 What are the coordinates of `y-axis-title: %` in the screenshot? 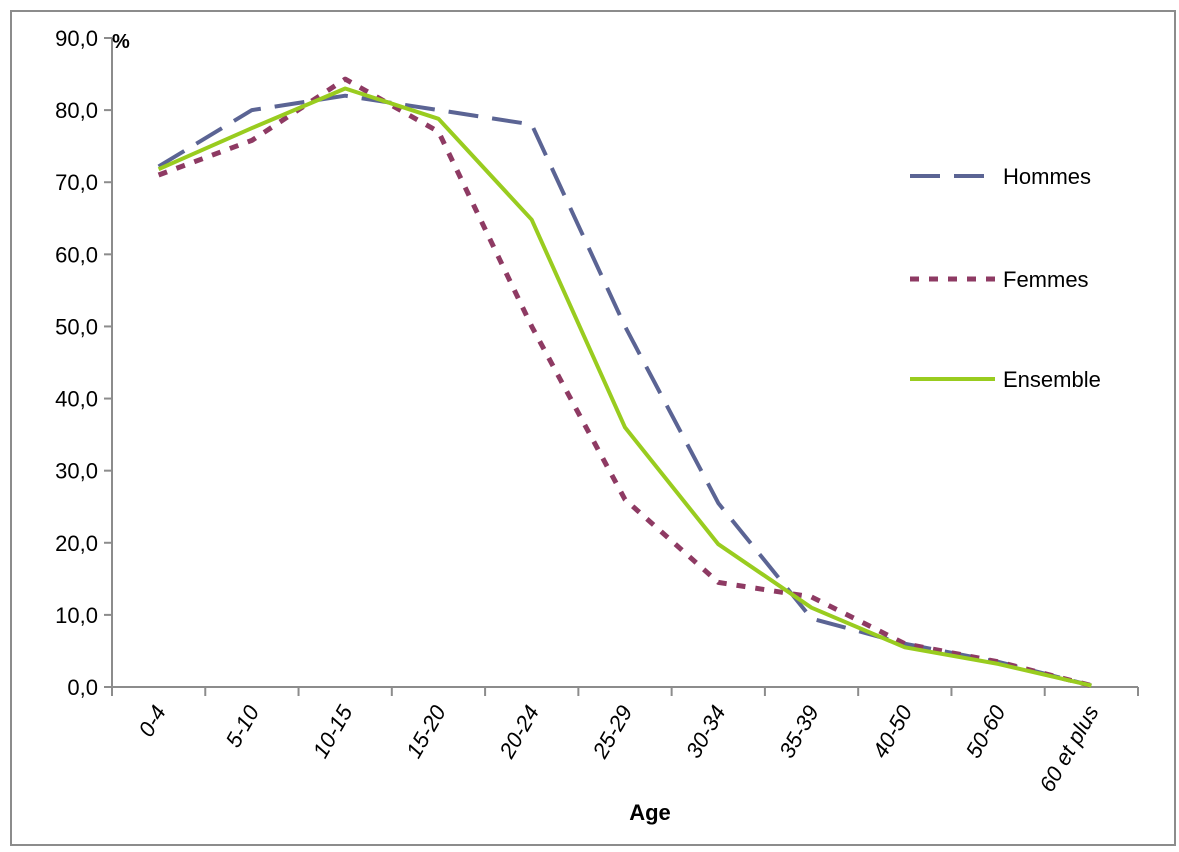 It's located at (121, 42).